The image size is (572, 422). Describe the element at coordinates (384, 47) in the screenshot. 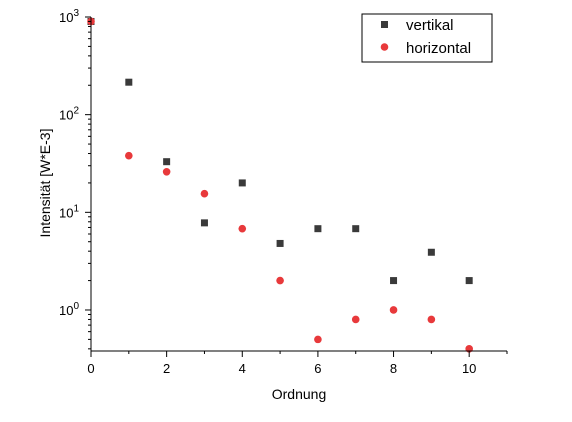

I see `legend-marker-horizontal` at that location.